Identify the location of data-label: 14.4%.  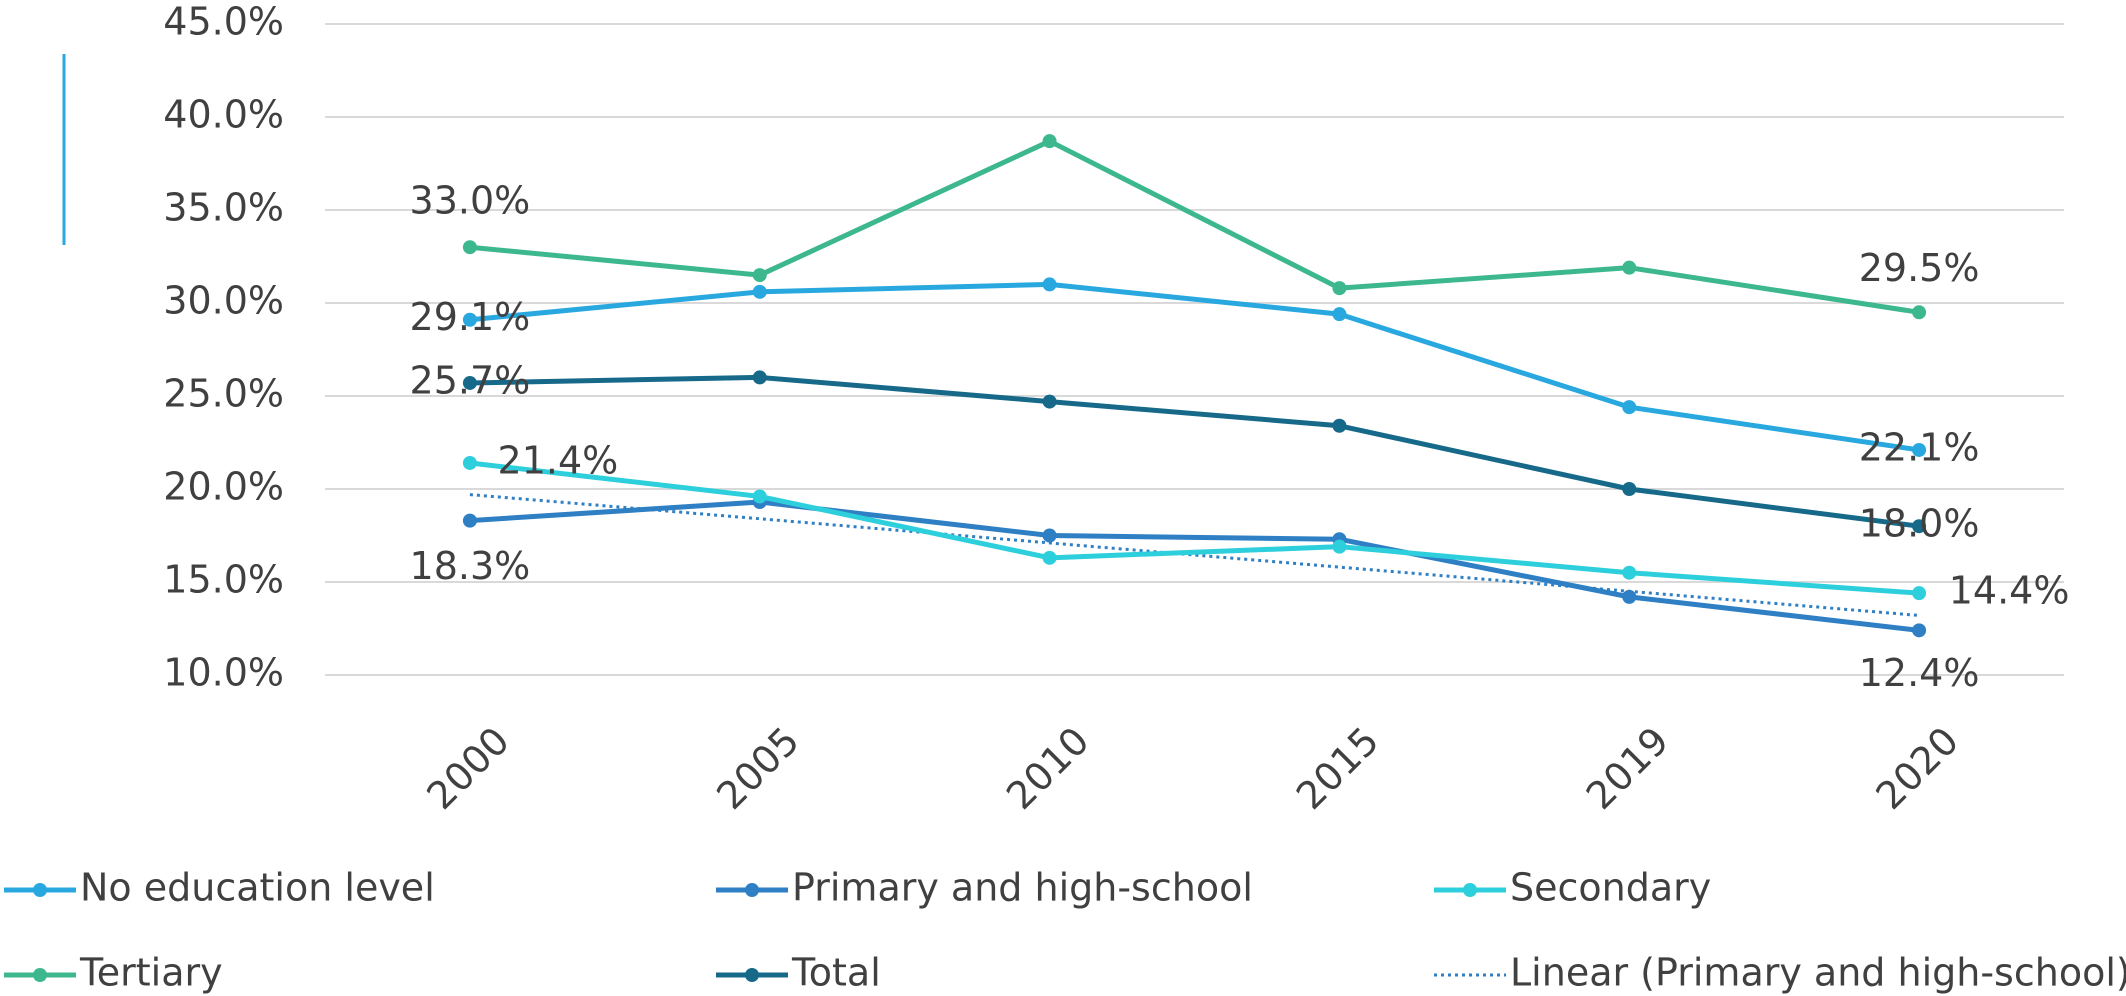
(2009, 591).